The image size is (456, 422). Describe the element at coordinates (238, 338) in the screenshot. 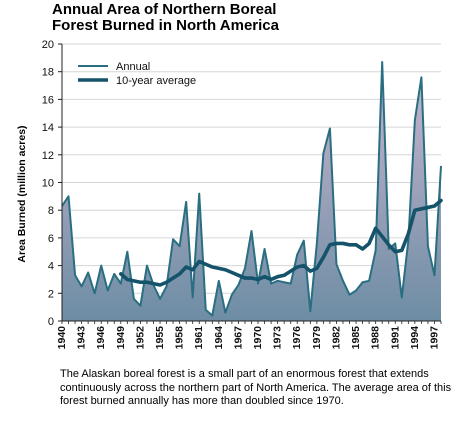

I see `x-tick-label: 1967` at that location.